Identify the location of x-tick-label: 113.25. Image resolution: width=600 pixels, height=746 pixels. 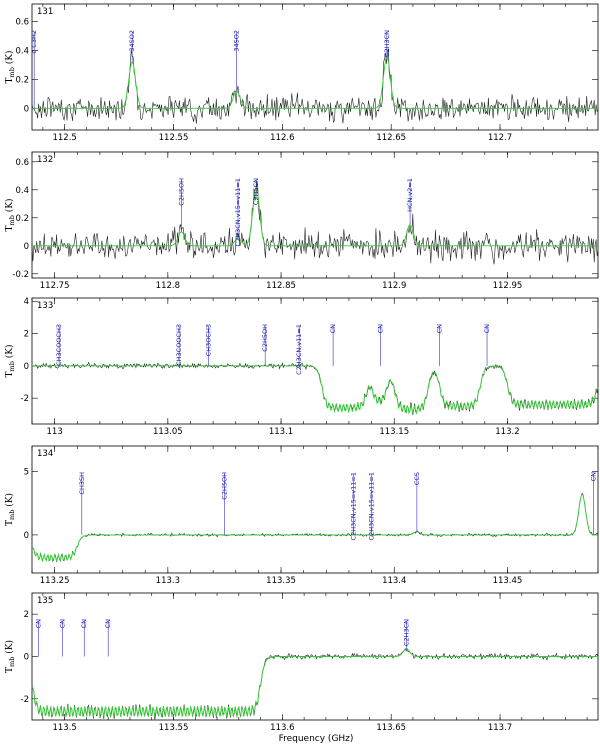
(55, 581).